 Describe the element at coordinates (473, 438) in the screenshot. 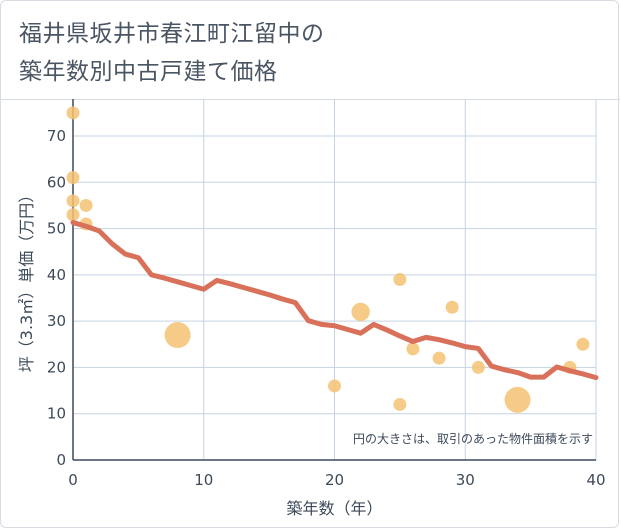

I see `bubble-size-note: 円の大きさは、取引のあった物件面積を示す` at that location.